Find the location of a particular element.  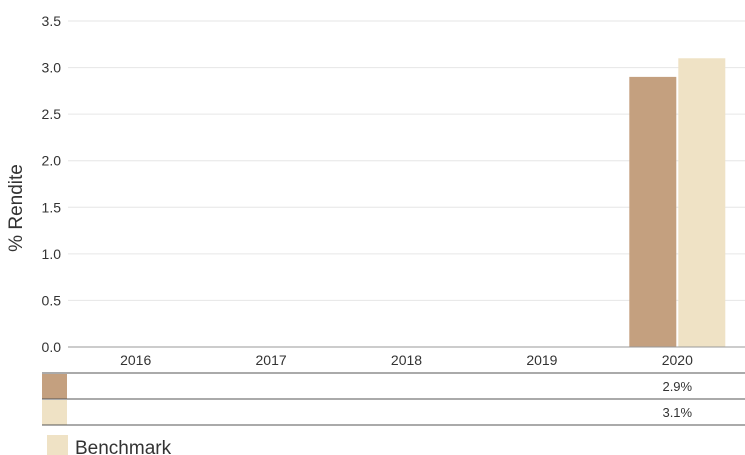

y-tick-label: 2.0 is located at coordinates (52, 161).